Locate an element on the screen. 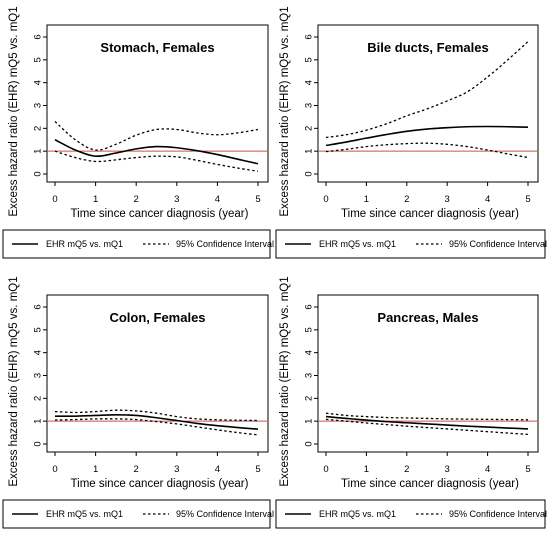  panel-title: Bile ducts, Females is located at coordinates (427, 47).